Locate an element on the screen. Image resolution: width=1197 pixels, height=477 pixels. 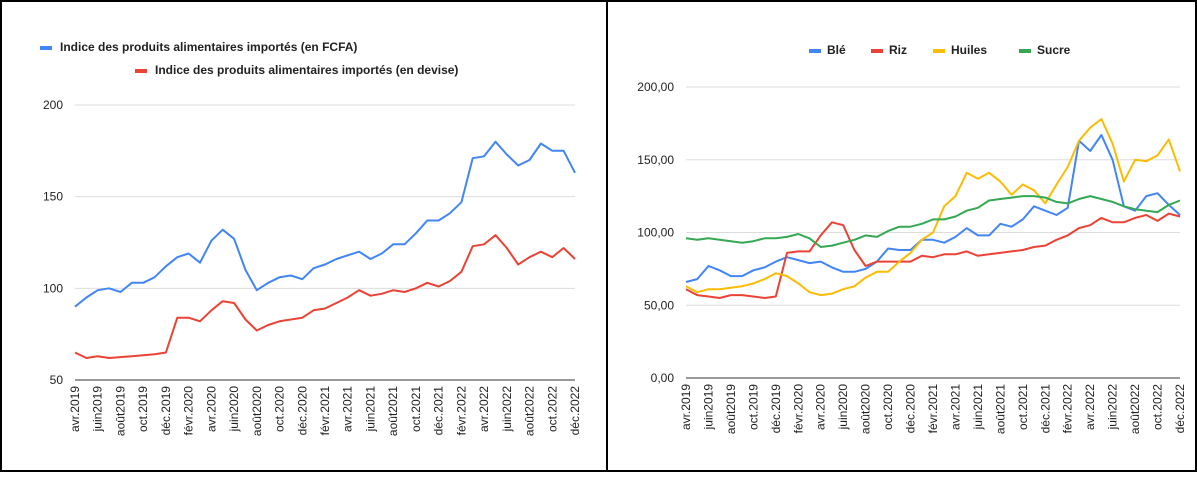
y-tick-label: 150 is located at coordinates (53, 197).